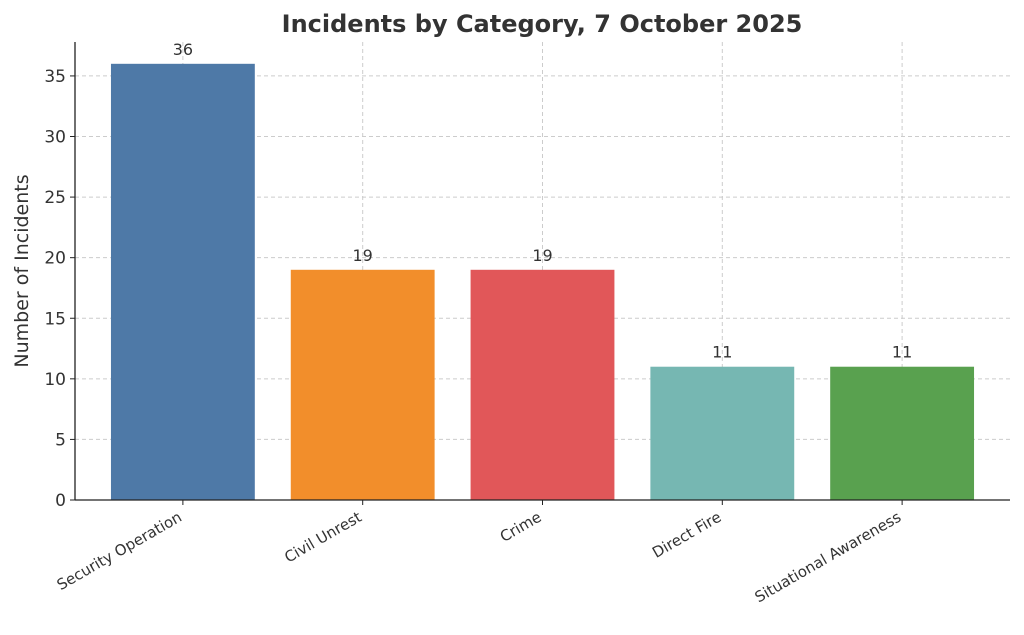 Image resolution: width=1024 pixels, height=635 pixels. Describe the element at coordinates (828, 557) in the screenshot. I see `x-tick-label: Situational Awareness` at that location.